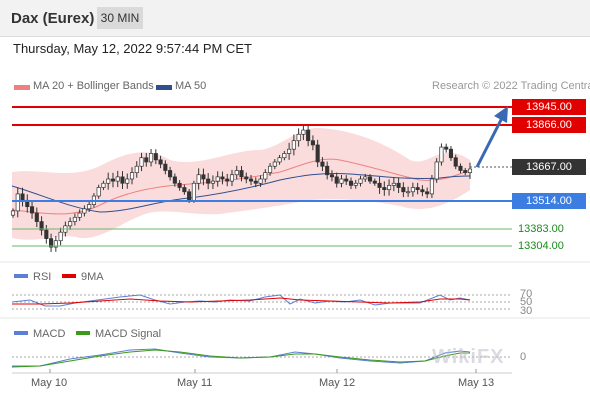  I want to click on pivot-label: 13514.00, so click(549, 201).